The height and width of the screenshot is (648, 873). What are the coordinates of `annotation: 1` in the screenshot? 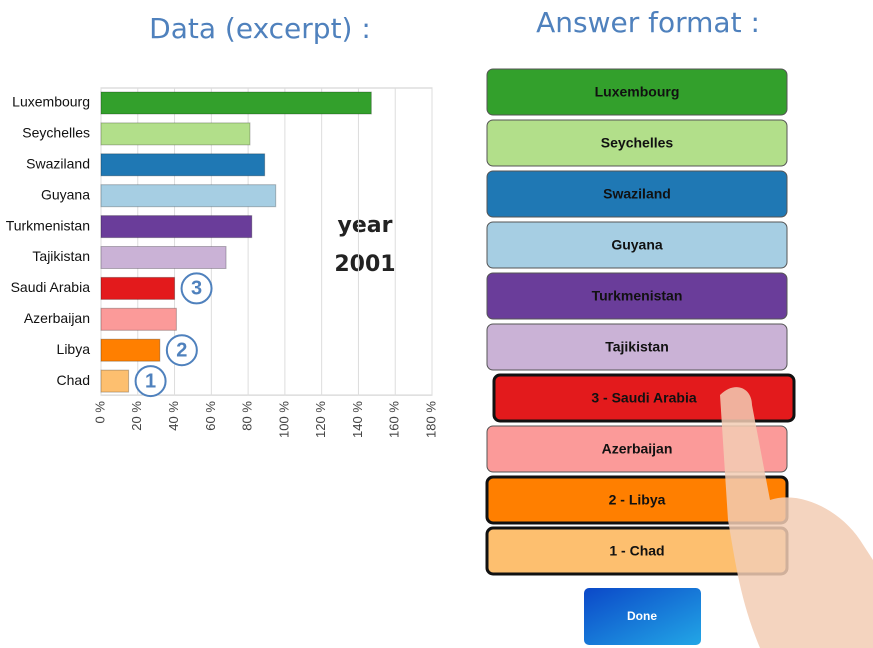 It's located at (150, 381).